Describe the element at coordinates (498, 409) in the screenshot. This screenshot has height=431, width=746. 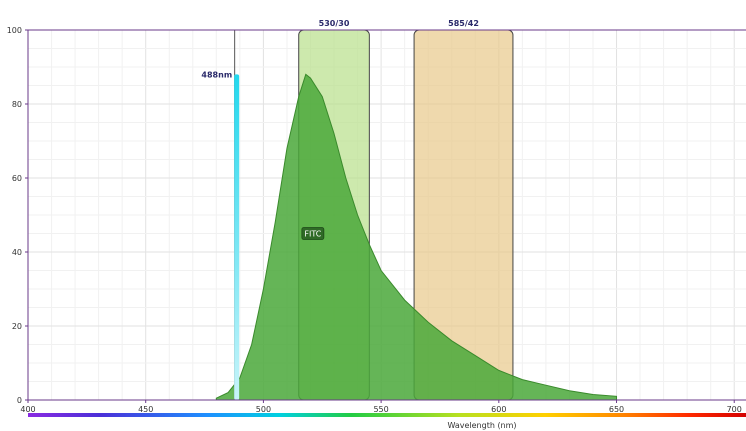
I see `x-tick-label: 600` at that location.